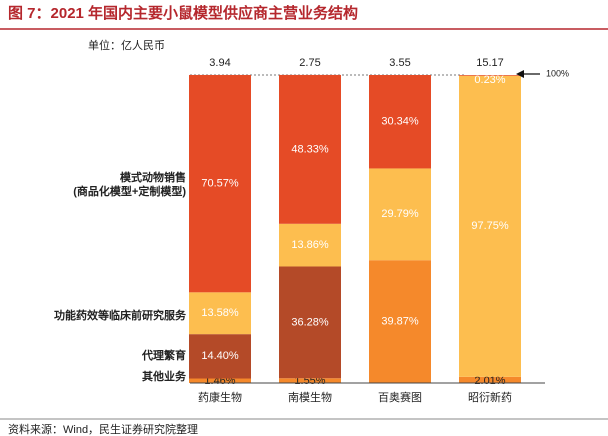  I want to click on data-label: 2.01%, so click(489, 381).